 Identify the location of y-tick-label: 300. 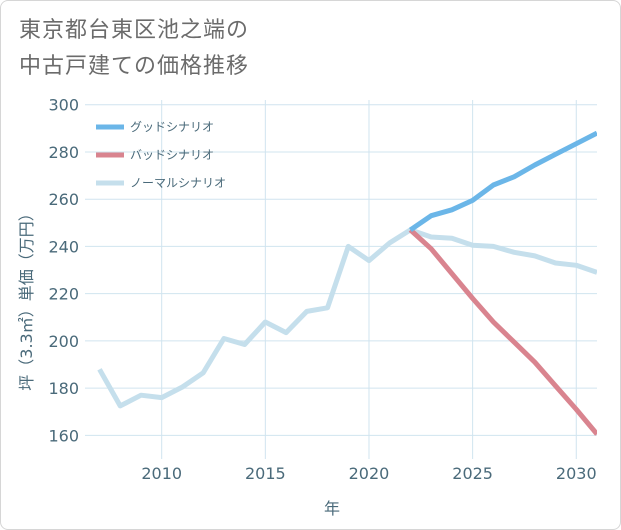
(63, 105).